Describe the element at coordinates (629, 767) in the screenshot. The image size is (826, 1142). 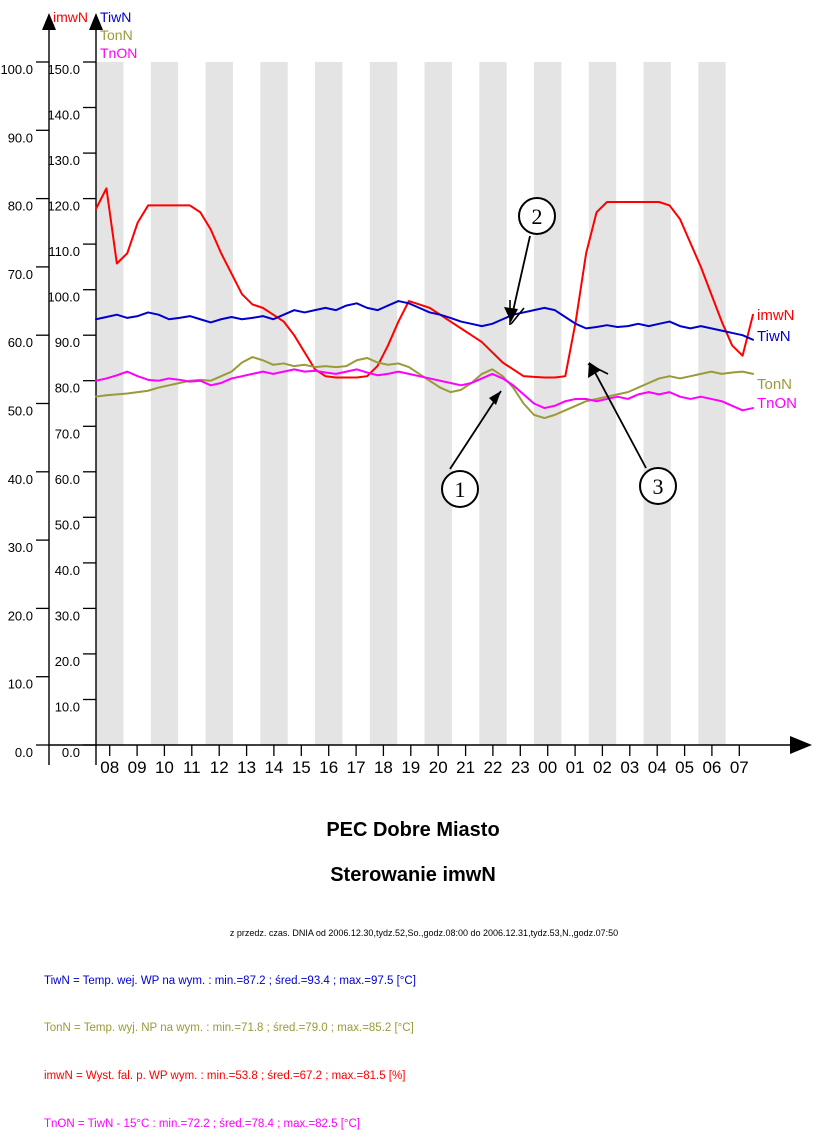
I see `x-axis-hour-label: 03` at that location.